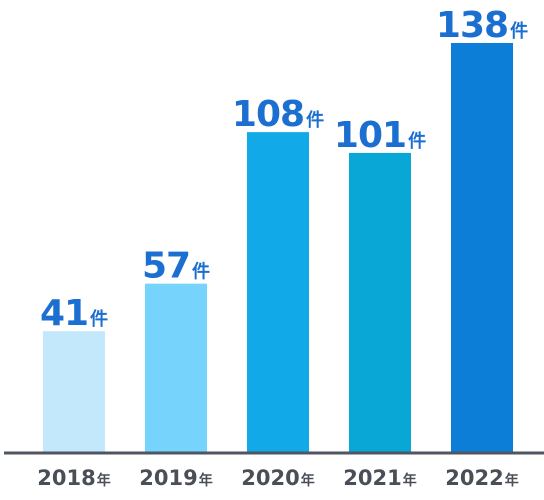 This screenshot has height=500, width=544. I want to click on category-label-2022: 2022年, so click(481, 478).